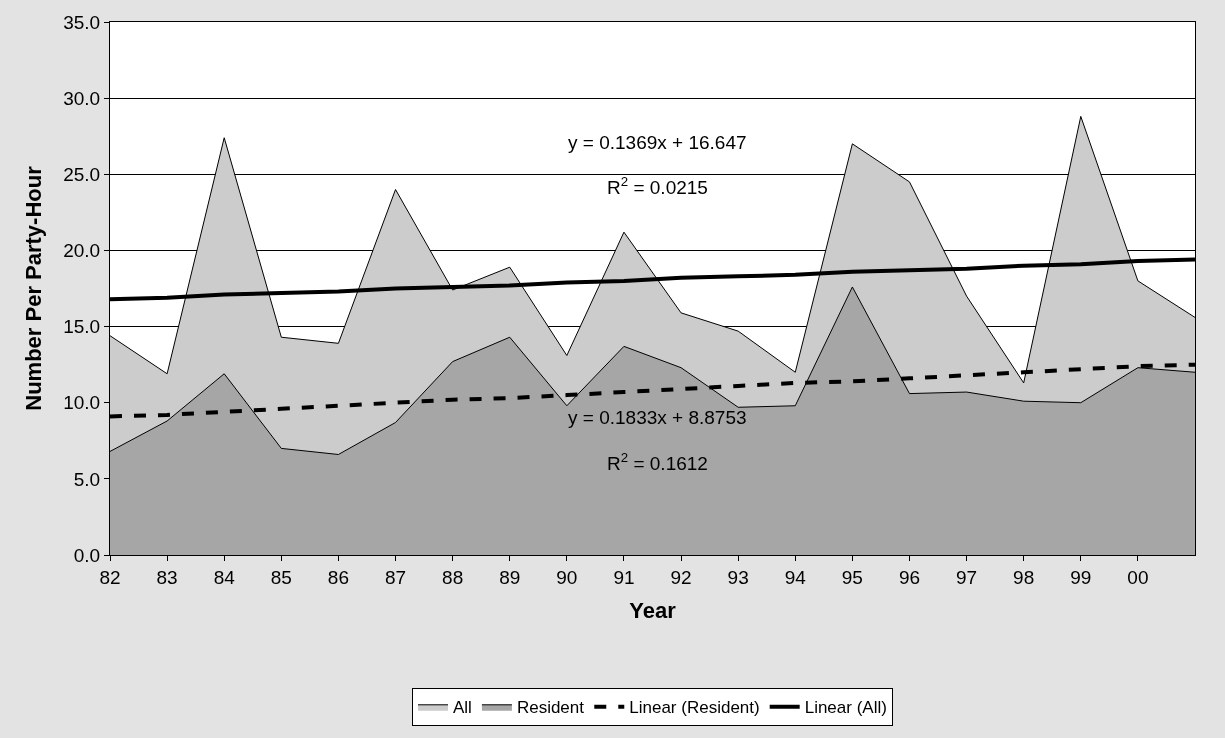 This screenshot has width=1225, height=738. I want to click on x-tick-label: 82, so click(110, 577).